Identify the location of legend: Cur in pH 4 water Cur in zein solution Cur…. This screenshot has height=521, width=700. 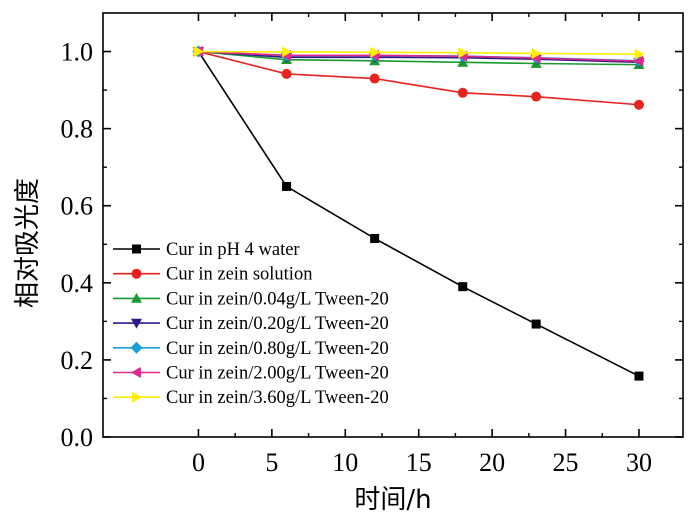
(251, 324).